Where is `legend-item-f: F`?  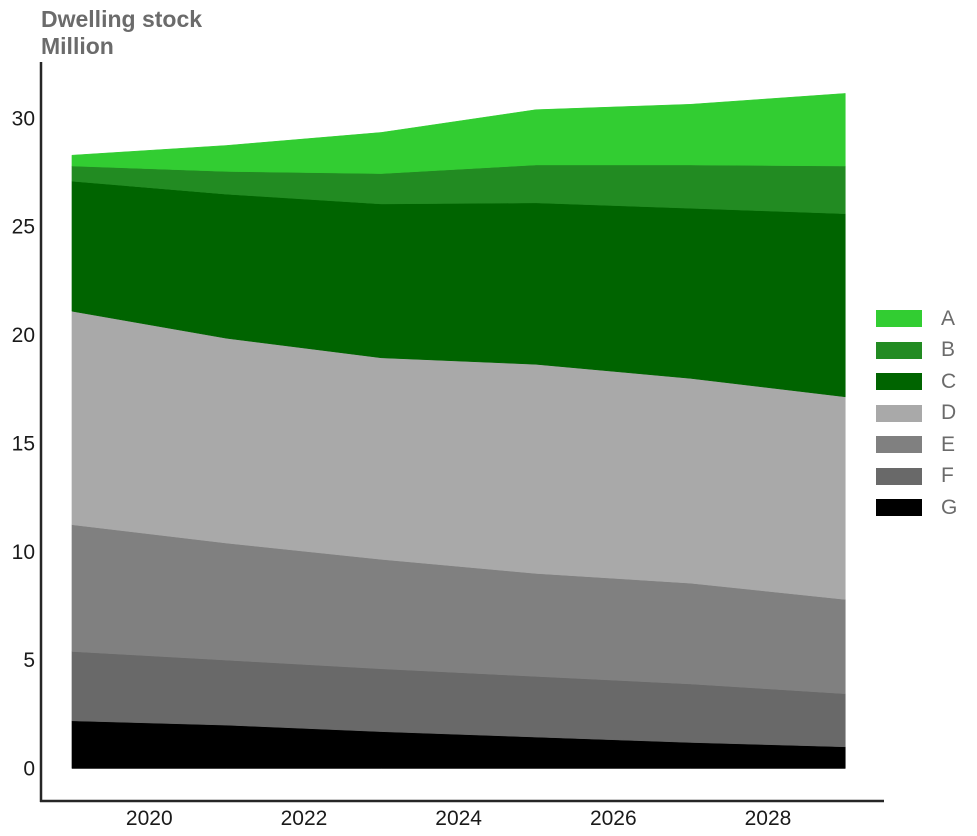 legend-item-f: F is located at coordinates (916, 477).